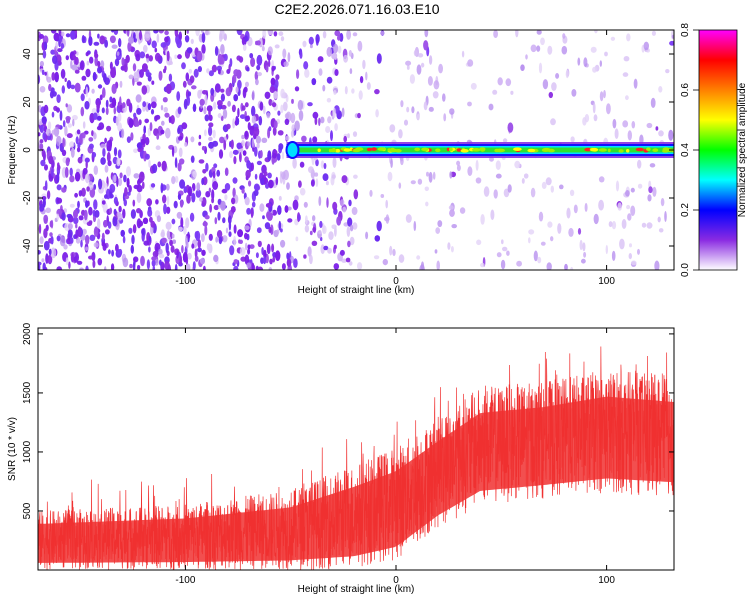  What do you see at coordinates (685, 150) in the screenshot?
I see `colorbar-tick-label: 0.4` at bounding box center [685, 150].